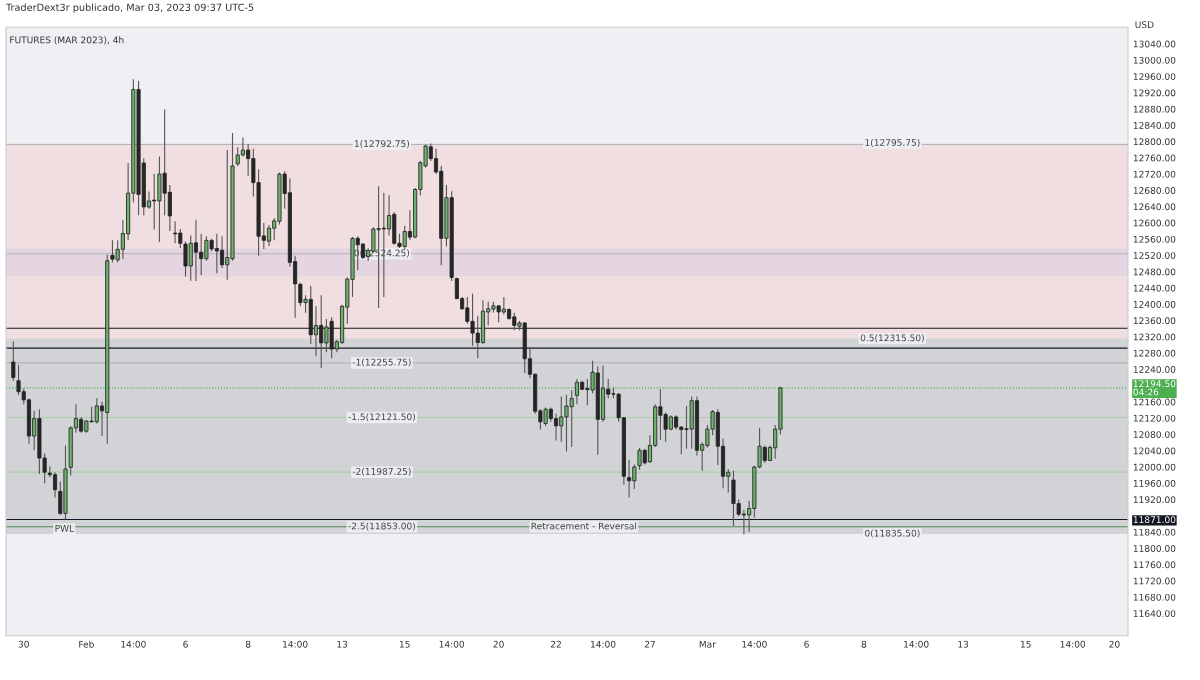 The height and width of the screenshot is (680, 1200). I want to click on y-tick-label: 12960.00, so click(1154, 76).